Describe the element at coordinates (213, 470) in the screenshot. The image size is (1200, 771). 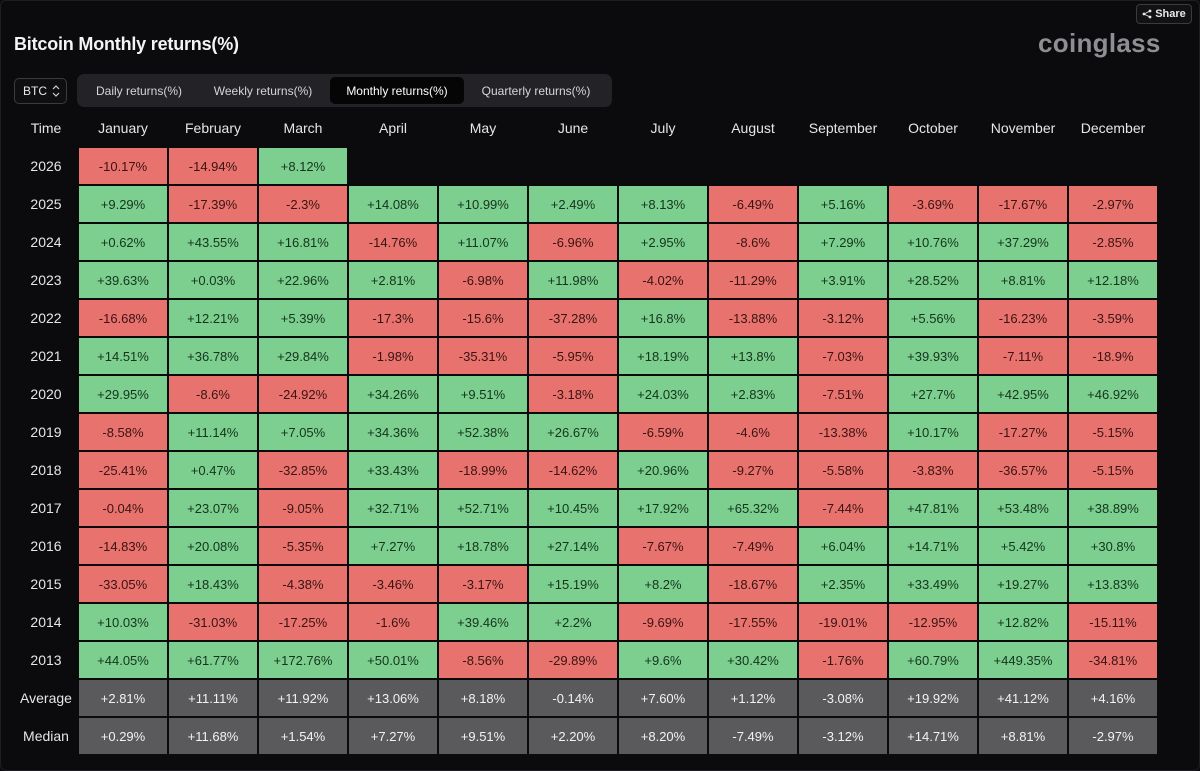
I see `return-cell: +0.47%` at that location.